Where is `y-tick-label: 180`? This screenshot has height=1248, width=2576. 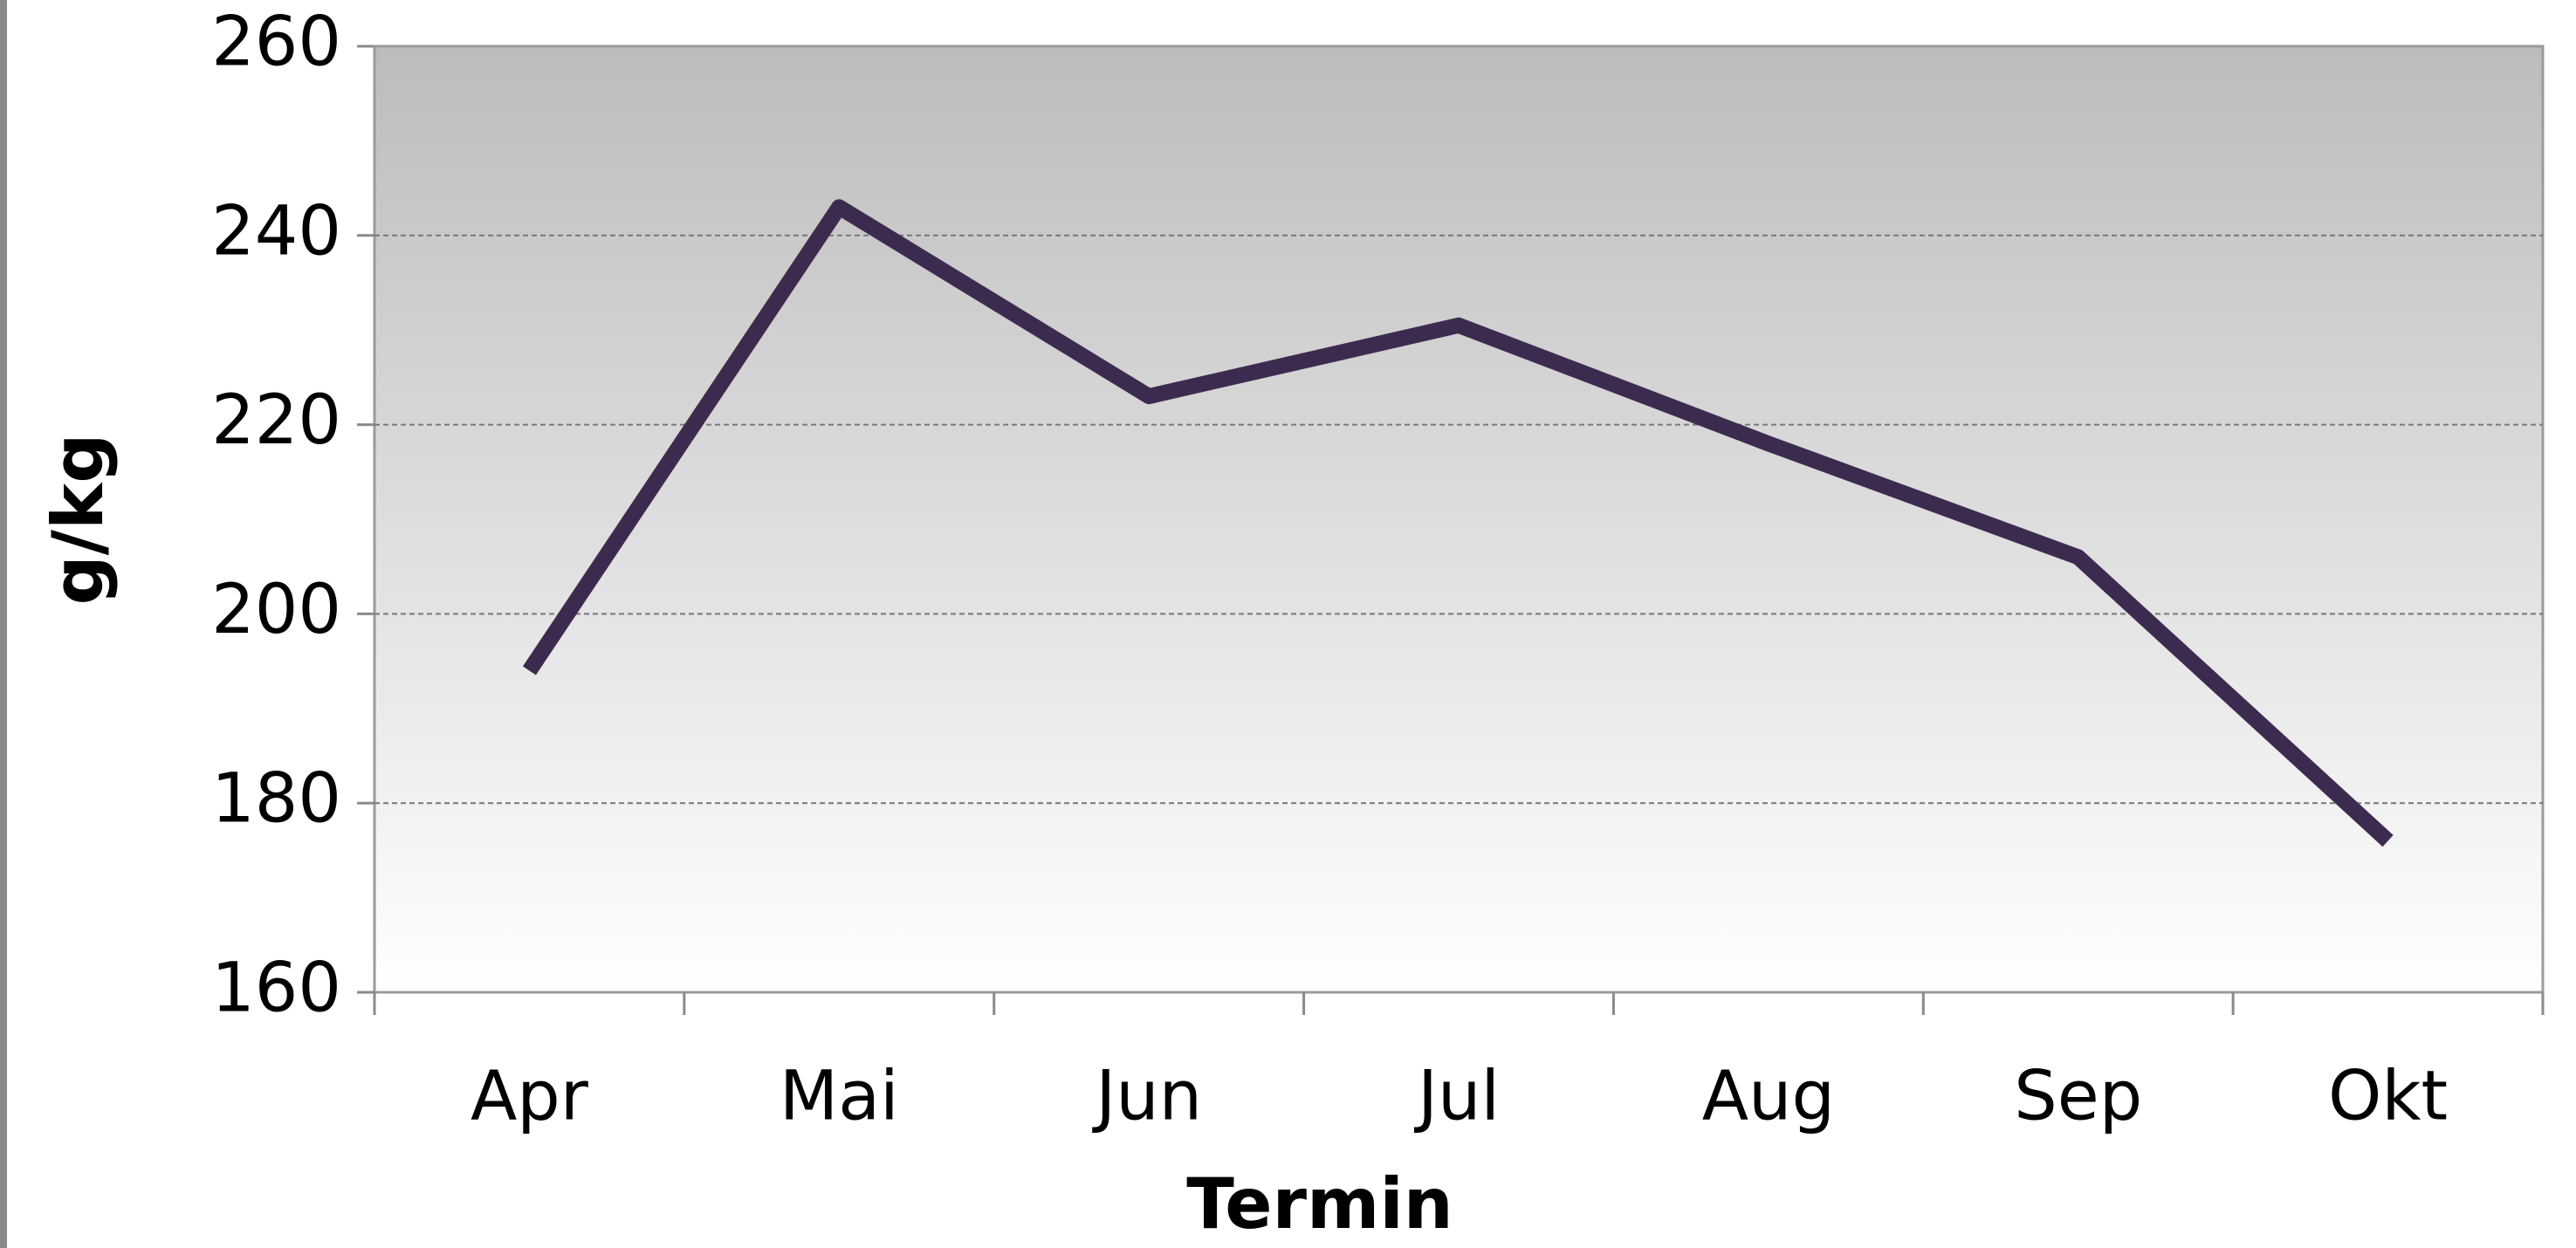 y-tick-label: 180 is located at coordinates (276, 799).